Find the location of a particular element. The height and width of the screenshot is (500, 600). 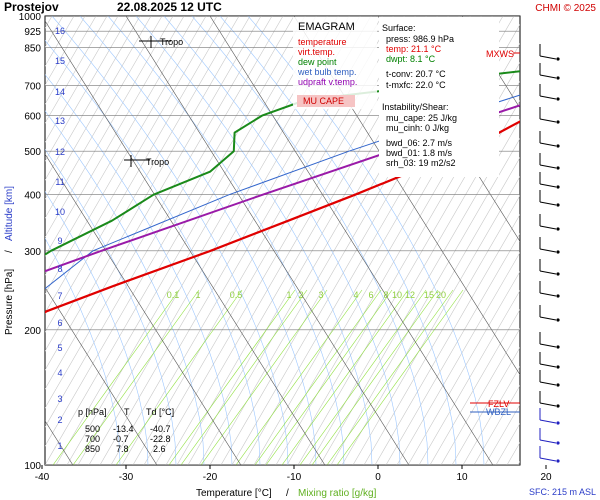

y-axis-label-altitude: Altitude [km] is located at coordinates (9, 213).